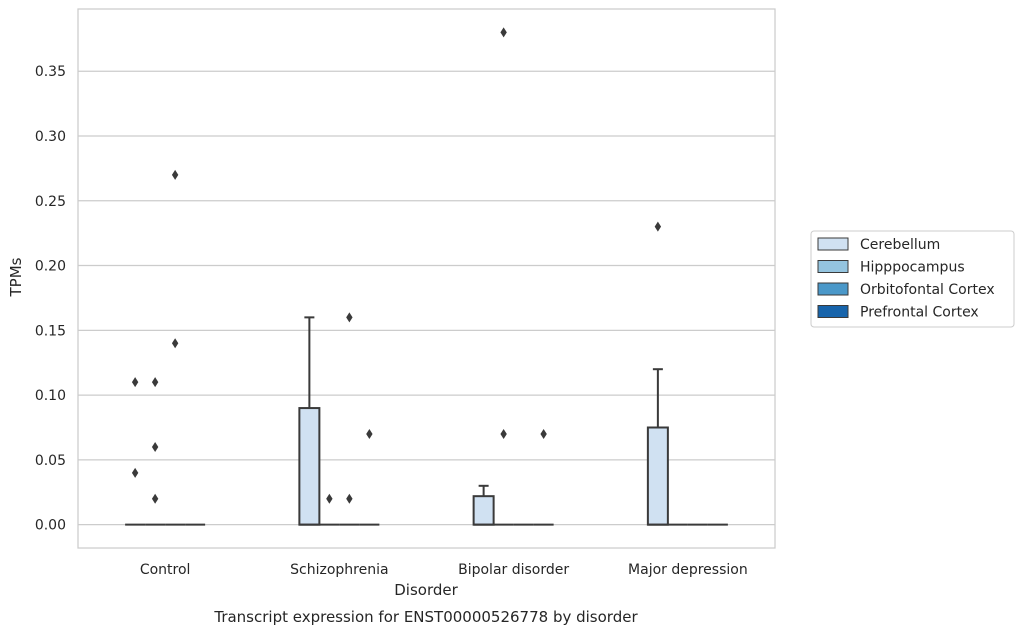 The height and width of the screenshot is (638, 1023). I want to click on legend-frame, so click(912, 279).